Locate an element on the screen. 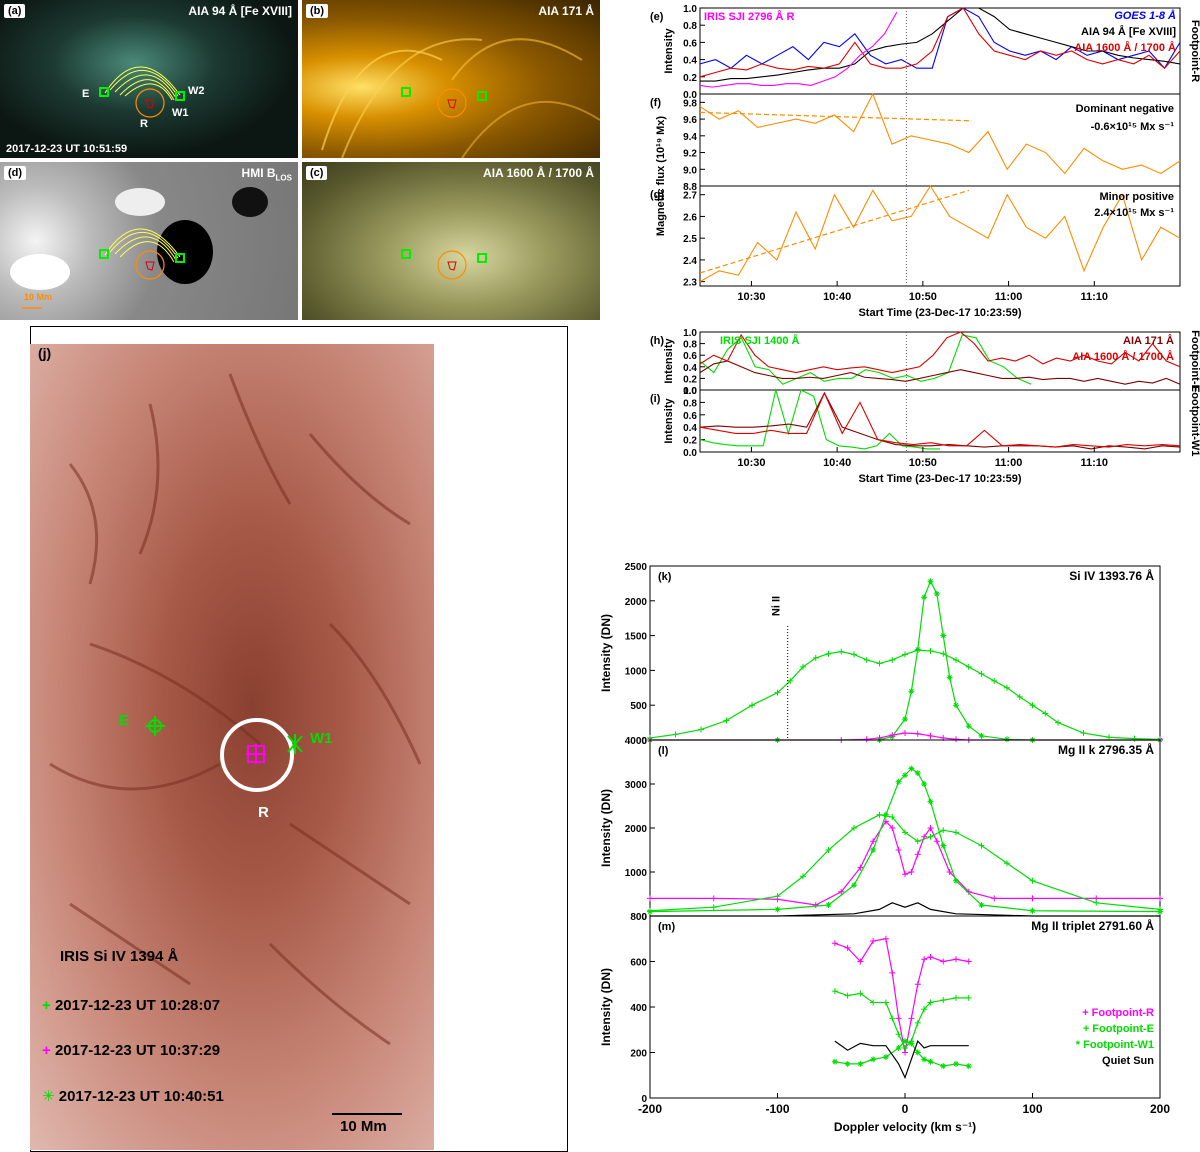  chart-g-frame is located at coordinates (940, 236).